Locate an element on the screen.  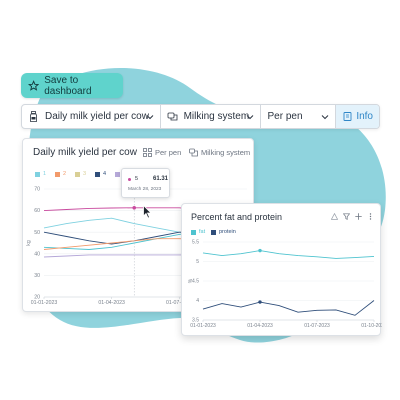
legend-label: fat is located at coordinates (202, 232).